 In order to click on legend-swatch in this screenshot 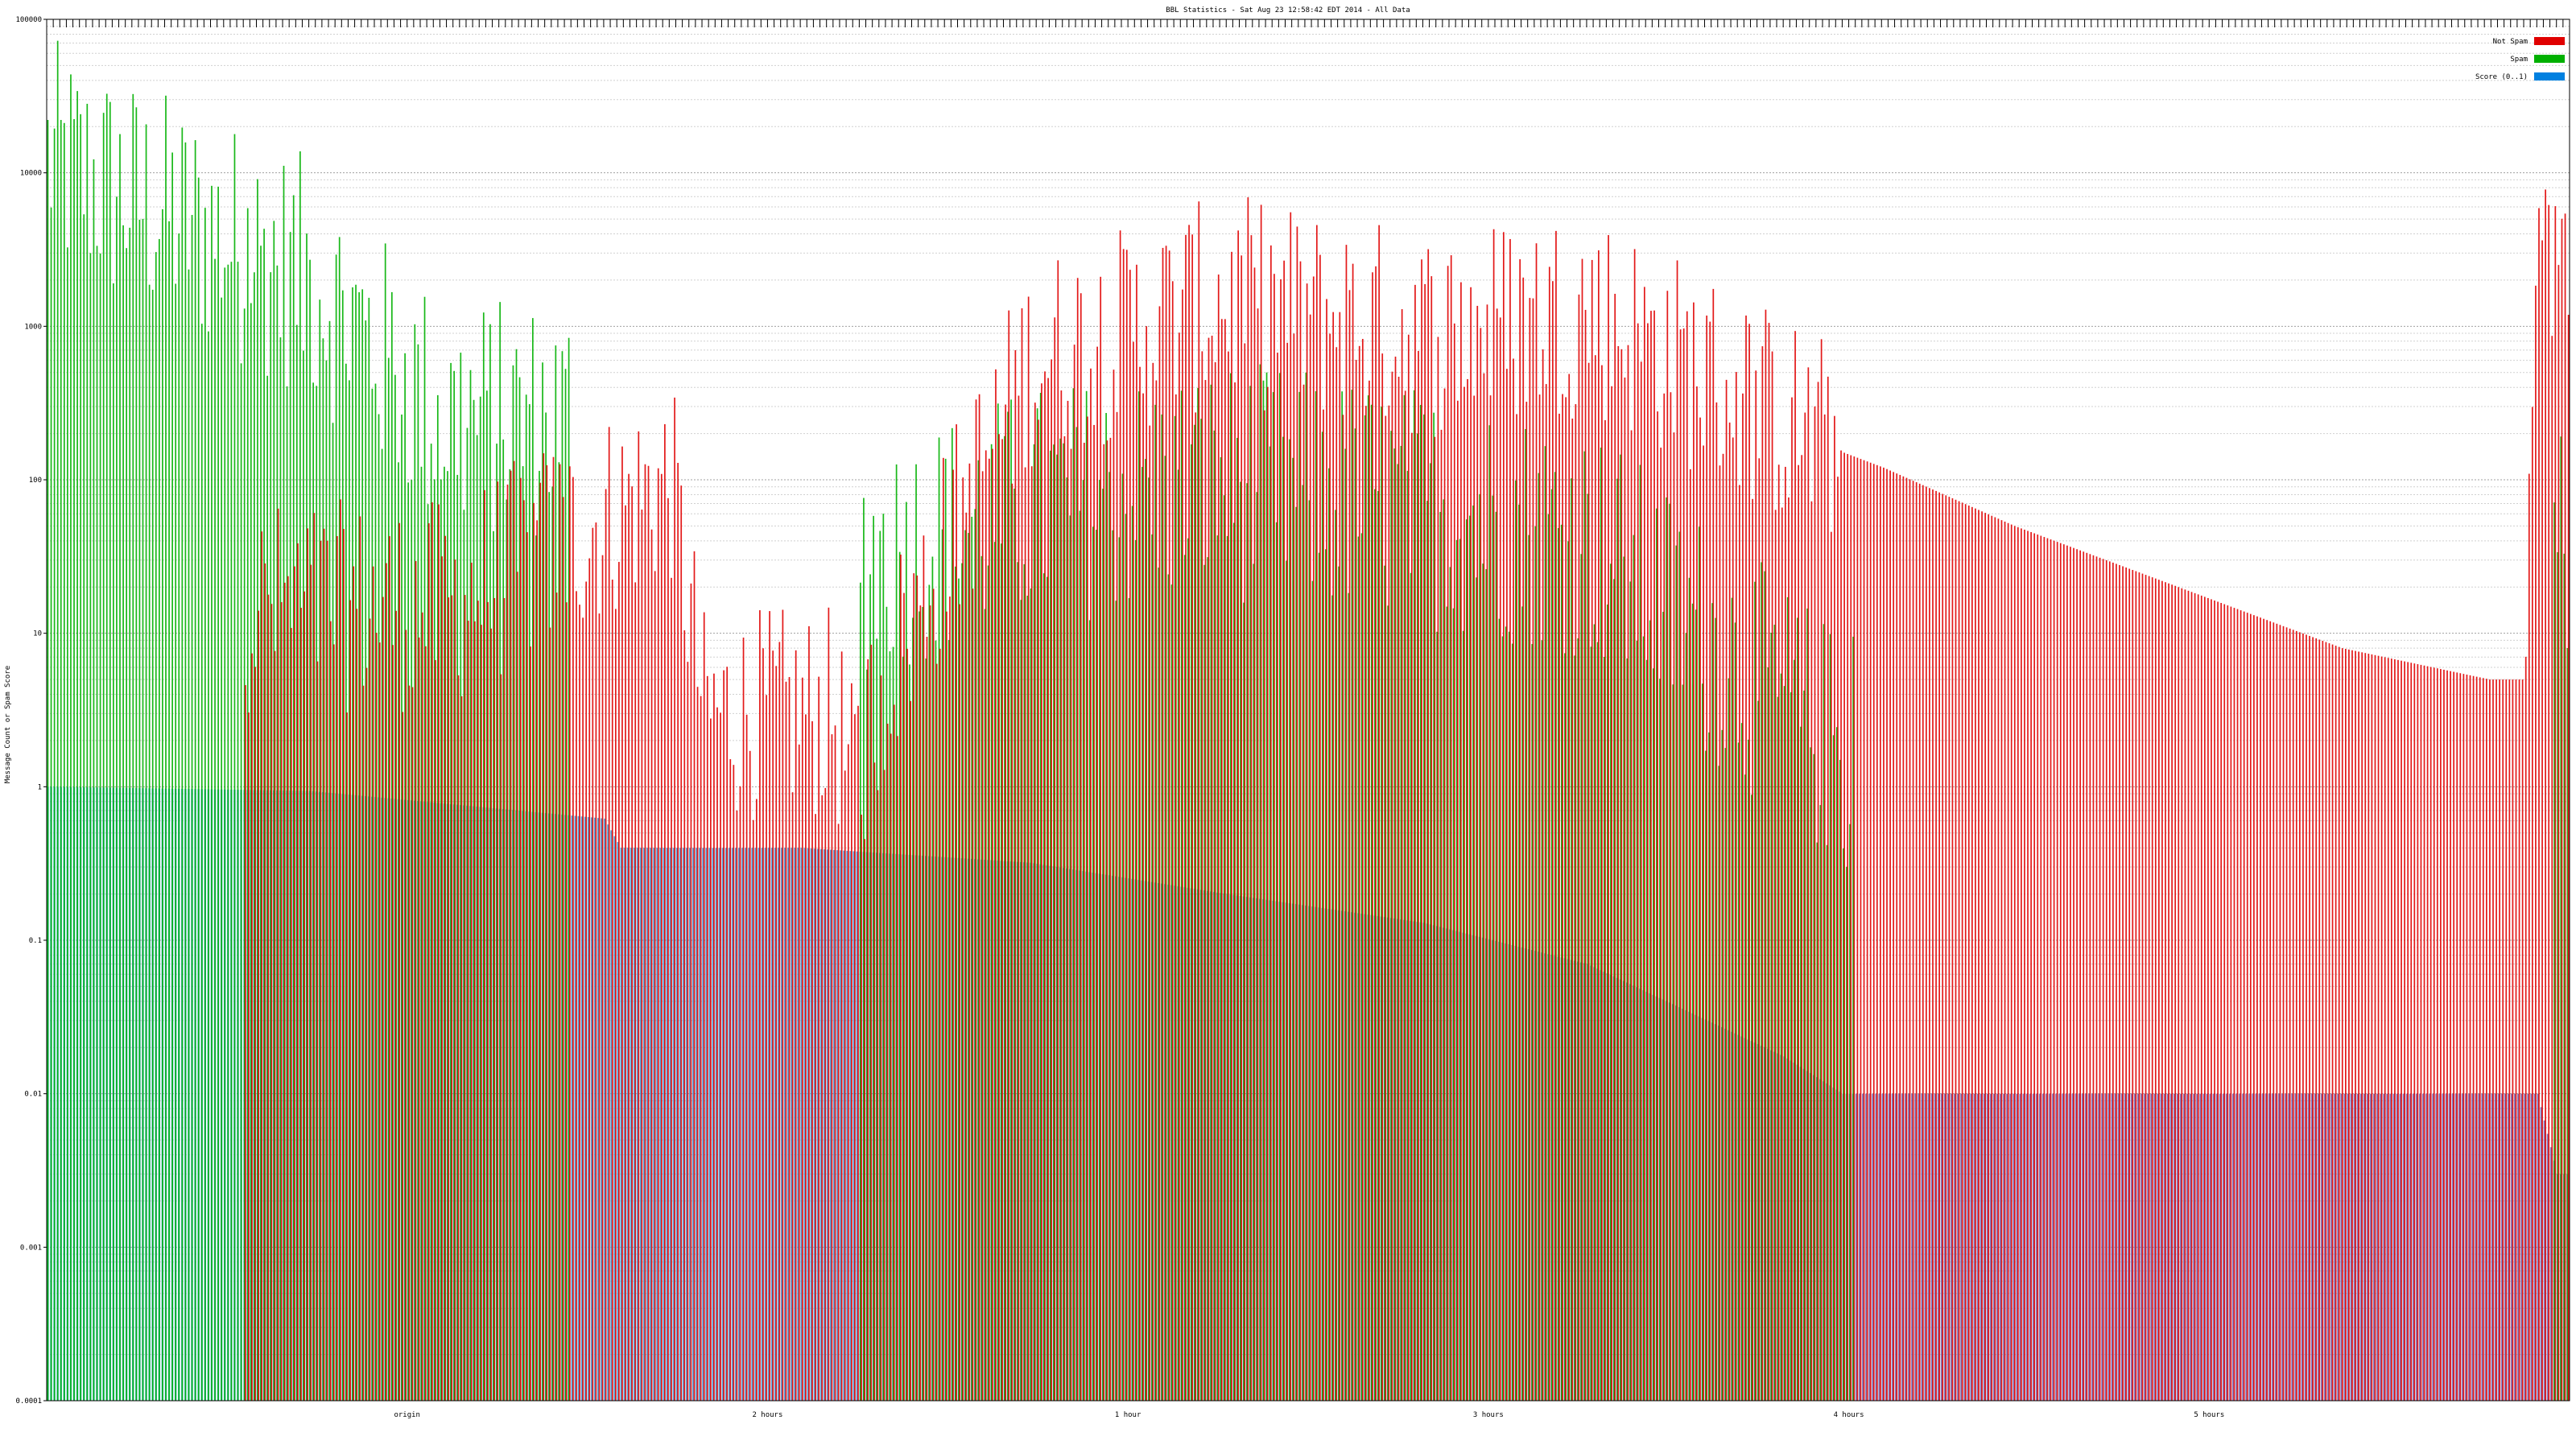, I will do `click(2549, 59)`.